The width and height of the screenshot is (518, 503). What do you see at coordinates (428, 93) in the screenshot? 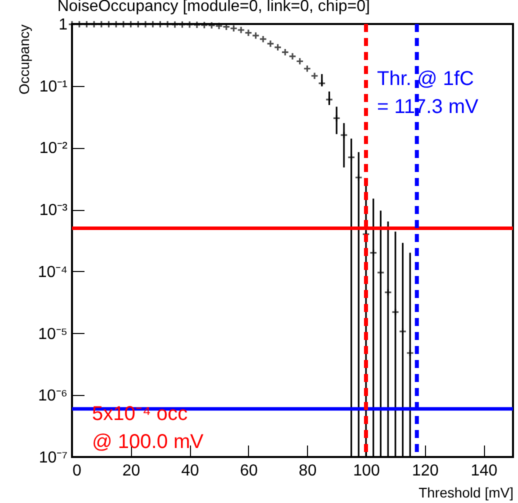
I see `ref-line-label: Thr. @ 1fC = 117.3 mV` at bounding box center [428, 93].